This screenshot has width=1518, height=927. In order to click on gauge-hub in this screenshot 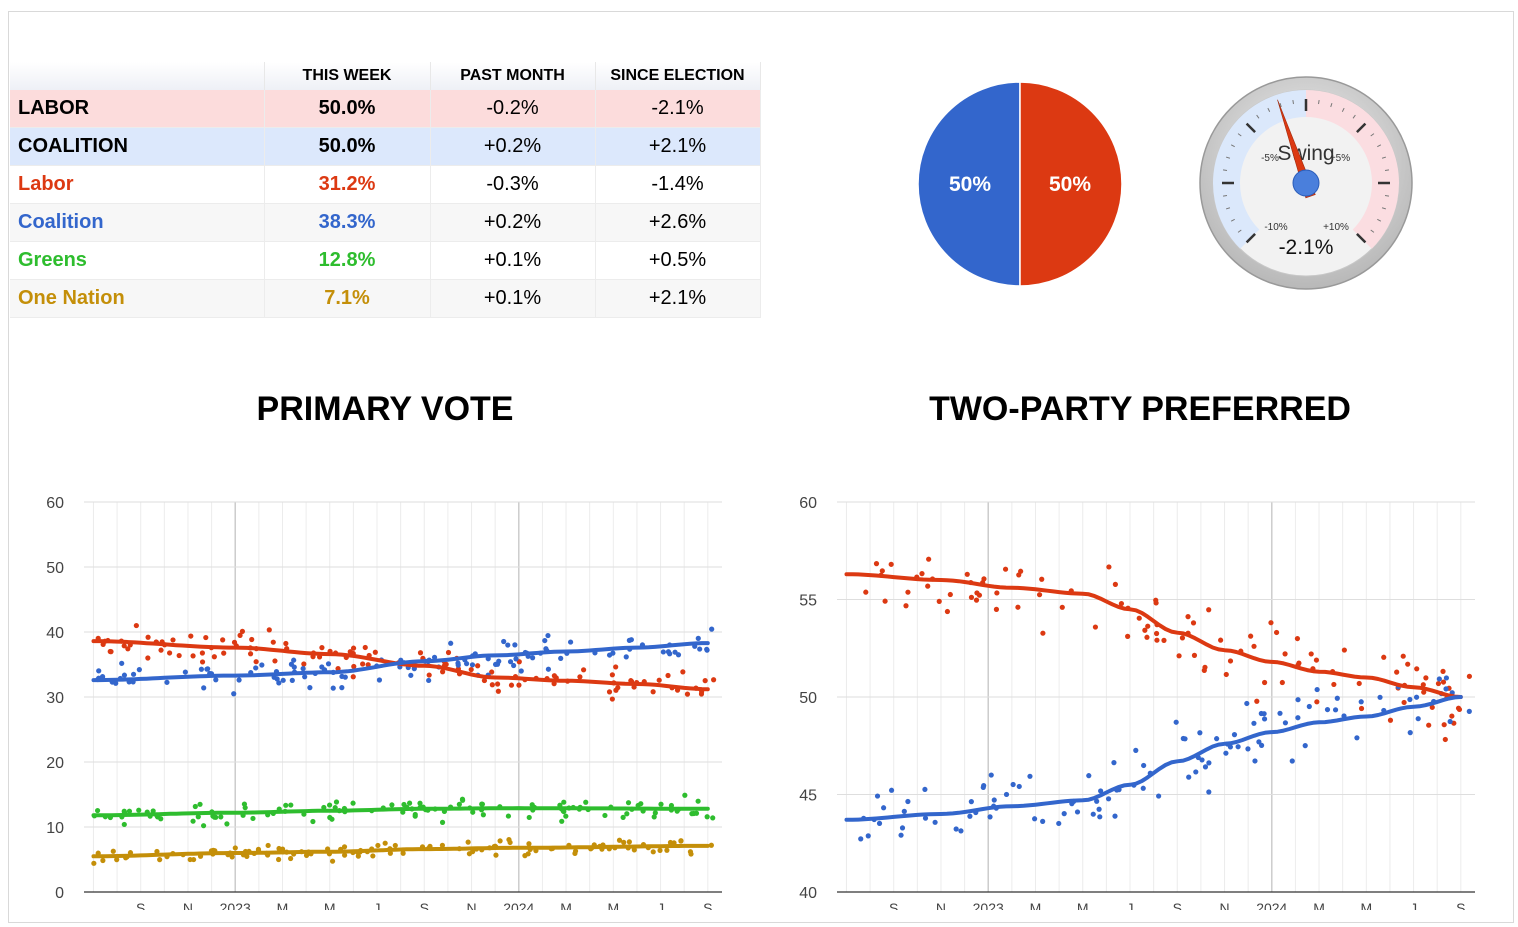, I will do `click(1306, 183)`.